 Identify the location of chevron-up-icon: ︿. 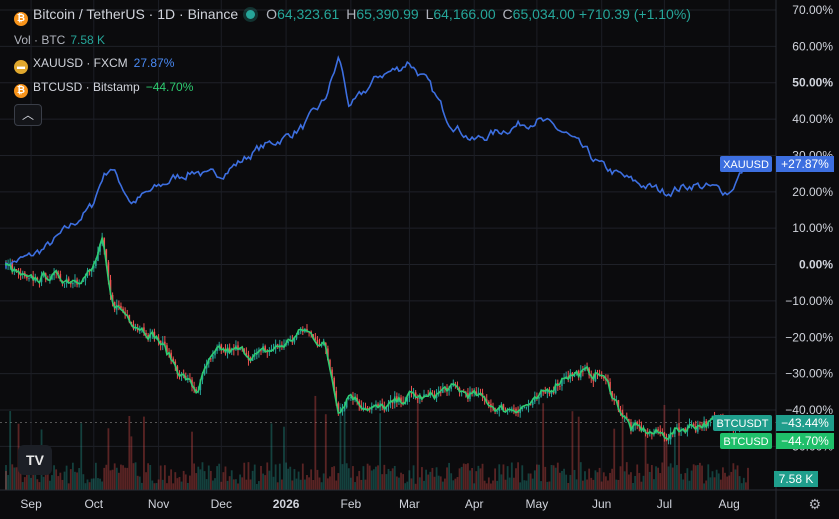
(28, 115).